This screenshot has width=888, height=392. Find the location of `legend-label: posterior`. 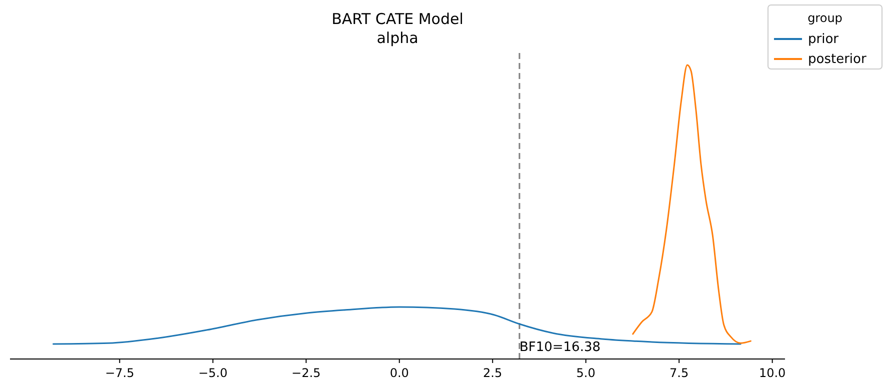

legend-label: posterior is located at coordinates (837, 59).